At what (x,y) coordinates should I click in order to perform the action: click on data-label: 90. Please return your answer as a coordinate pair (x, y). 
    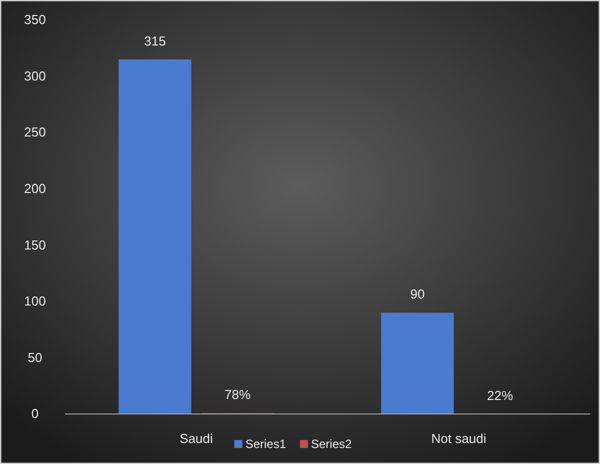
    Looking at the image, I should click on (417, 294).